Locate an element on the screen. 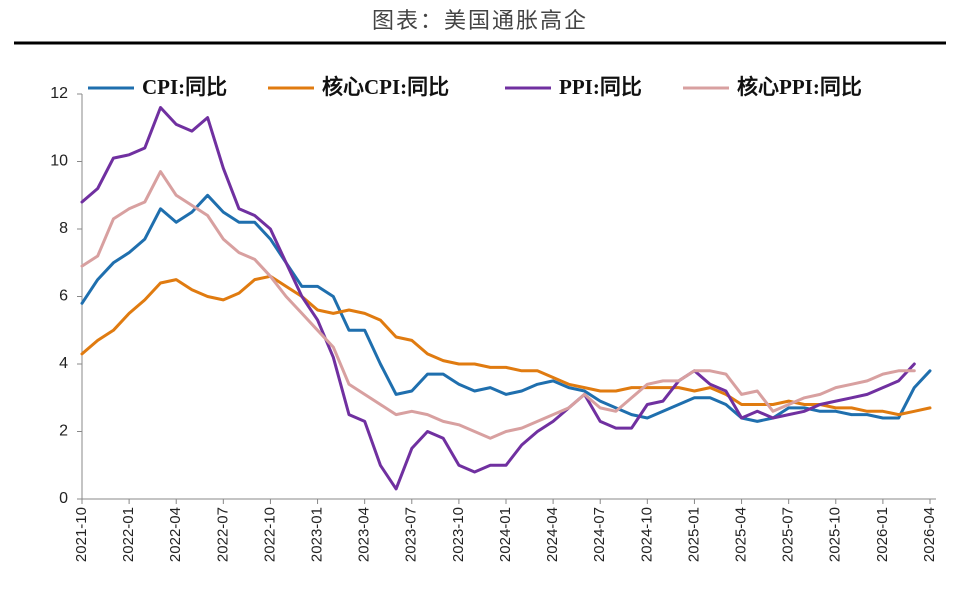  y-tick-label: 8 is located at coordinates (63, 228).